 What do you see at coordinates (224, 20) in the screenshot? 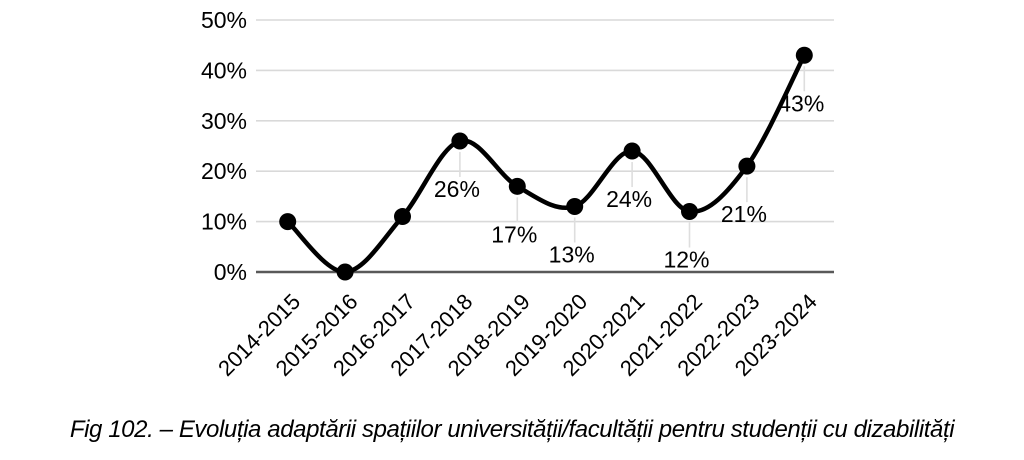
I see `y-tick-label: 50%` at bounding box center [224, 20].